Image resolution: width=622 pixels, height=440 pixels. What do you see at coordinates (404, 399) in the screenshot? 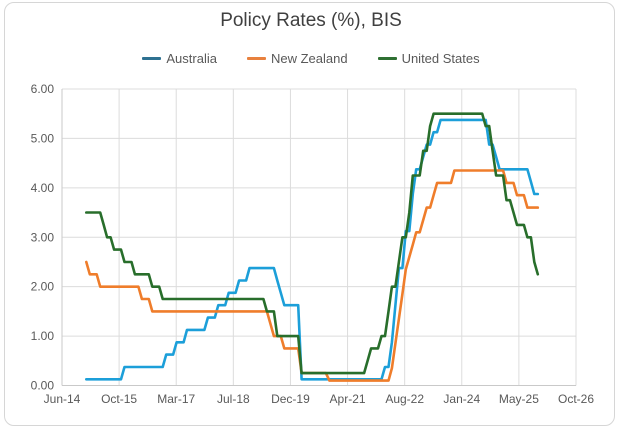
I see `x-axis-tick-label: Aug-22` at bounding box center [404, 399].